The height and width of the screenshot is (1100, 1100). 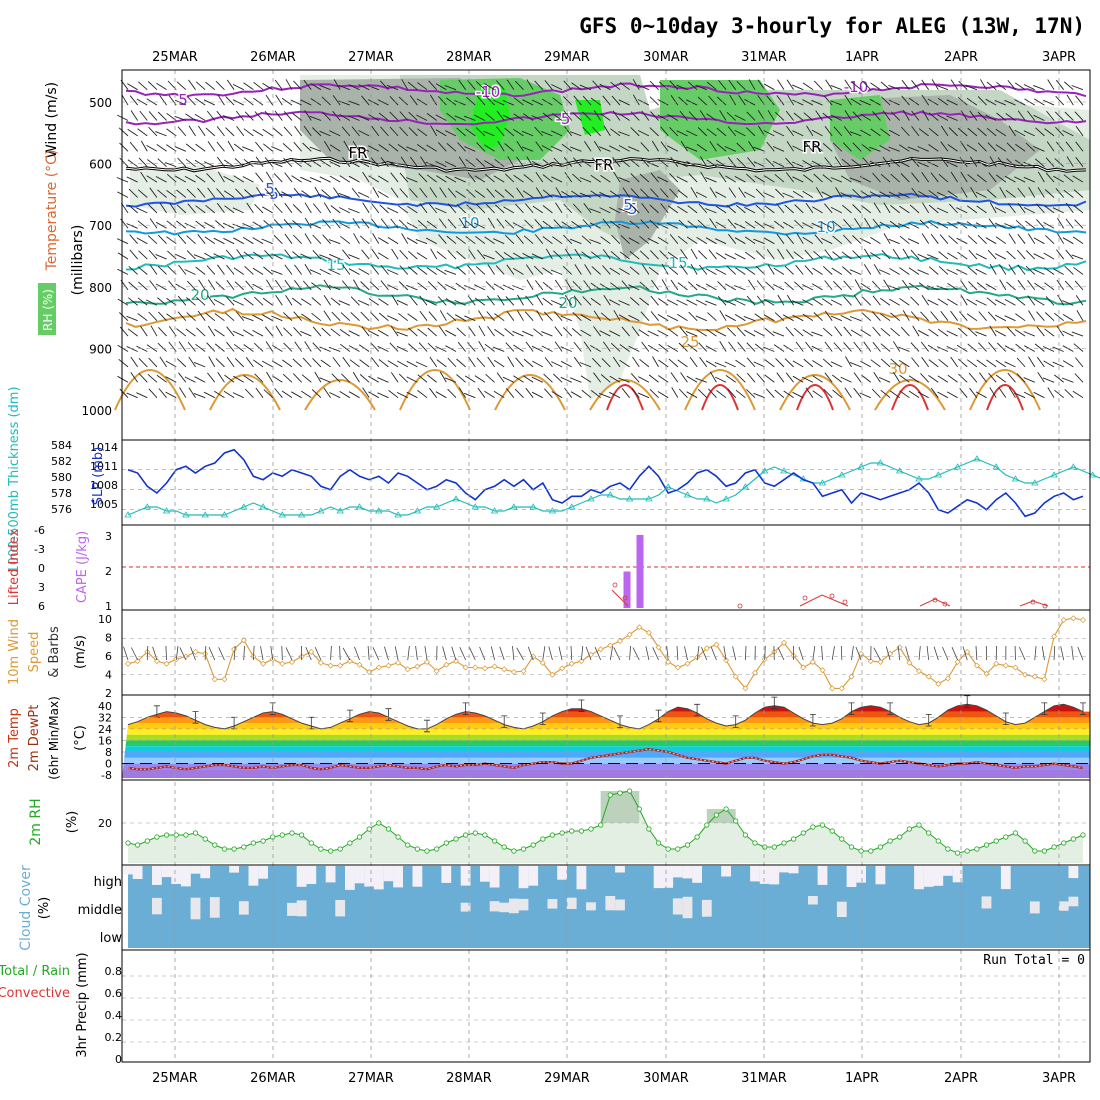 I want to click on precip-conv-title: Convective, so click(x=35, y=993).